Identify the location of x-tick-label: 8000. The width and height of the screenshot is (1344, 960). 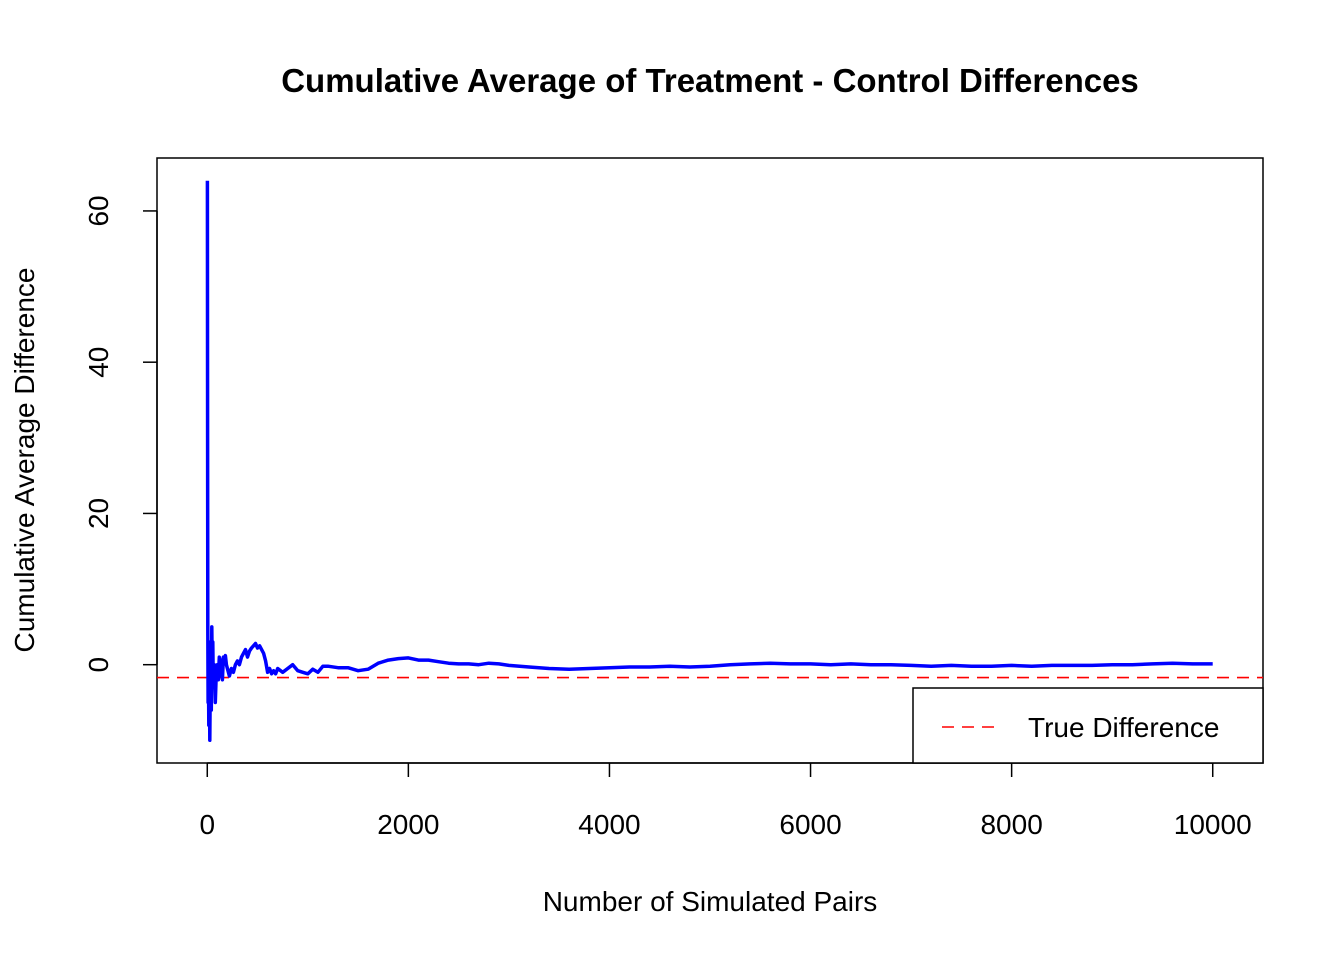
(1011, 824).